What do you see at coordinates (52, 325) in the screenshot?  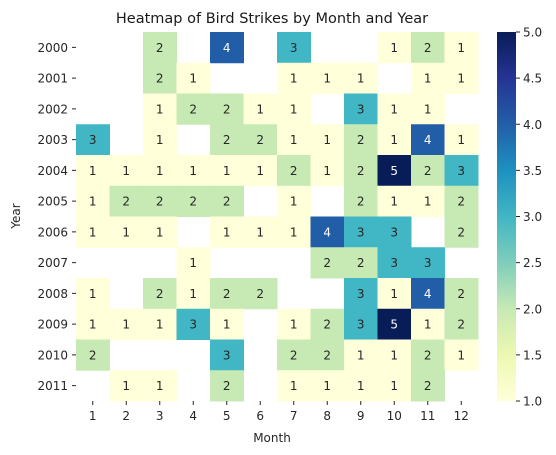 I see `y-tick-label: 2009` at bounding box center [52, 325].